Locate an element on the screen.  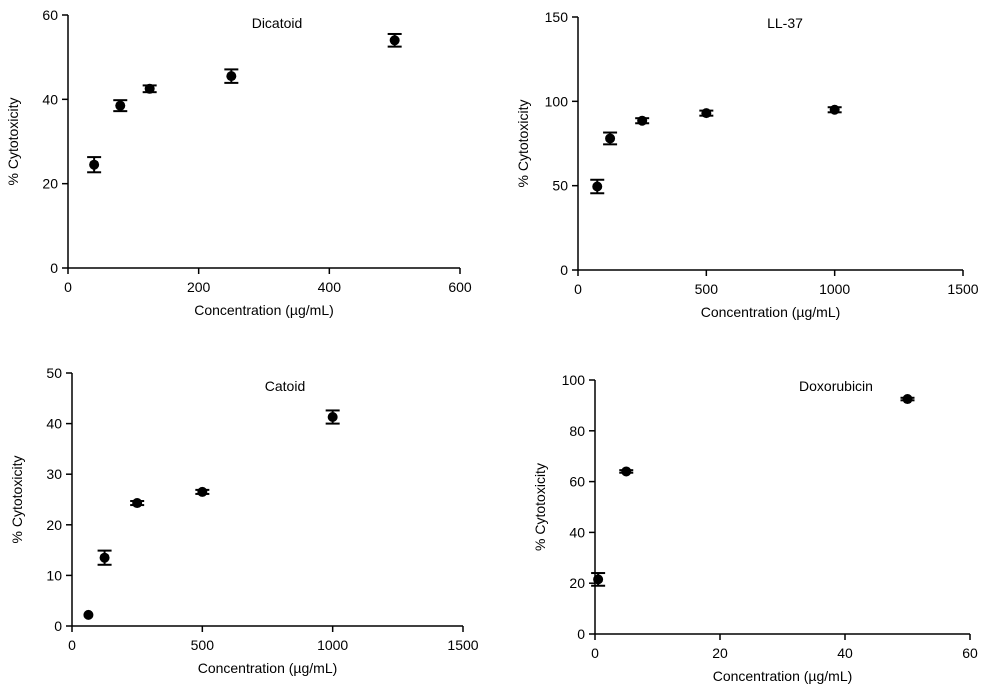
y-tick-label: 150 is located at coordinates (557, 17).